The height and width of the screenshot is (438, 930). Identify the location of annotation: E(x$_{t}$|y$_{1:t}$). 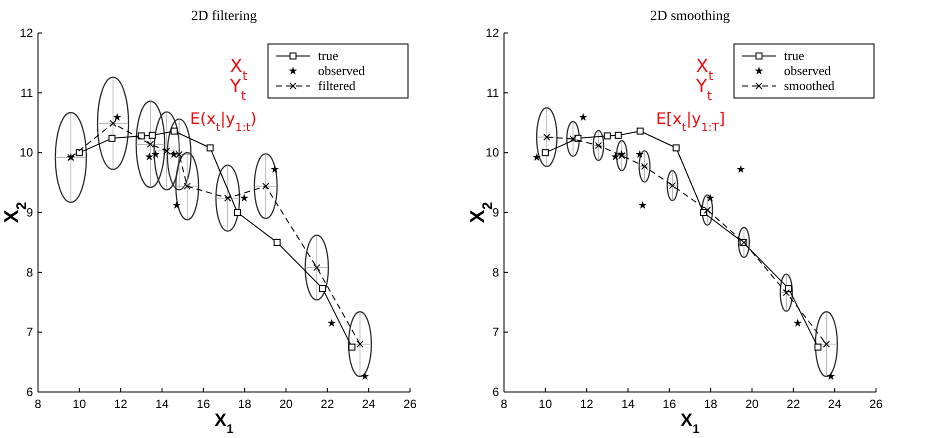
(223, 121).